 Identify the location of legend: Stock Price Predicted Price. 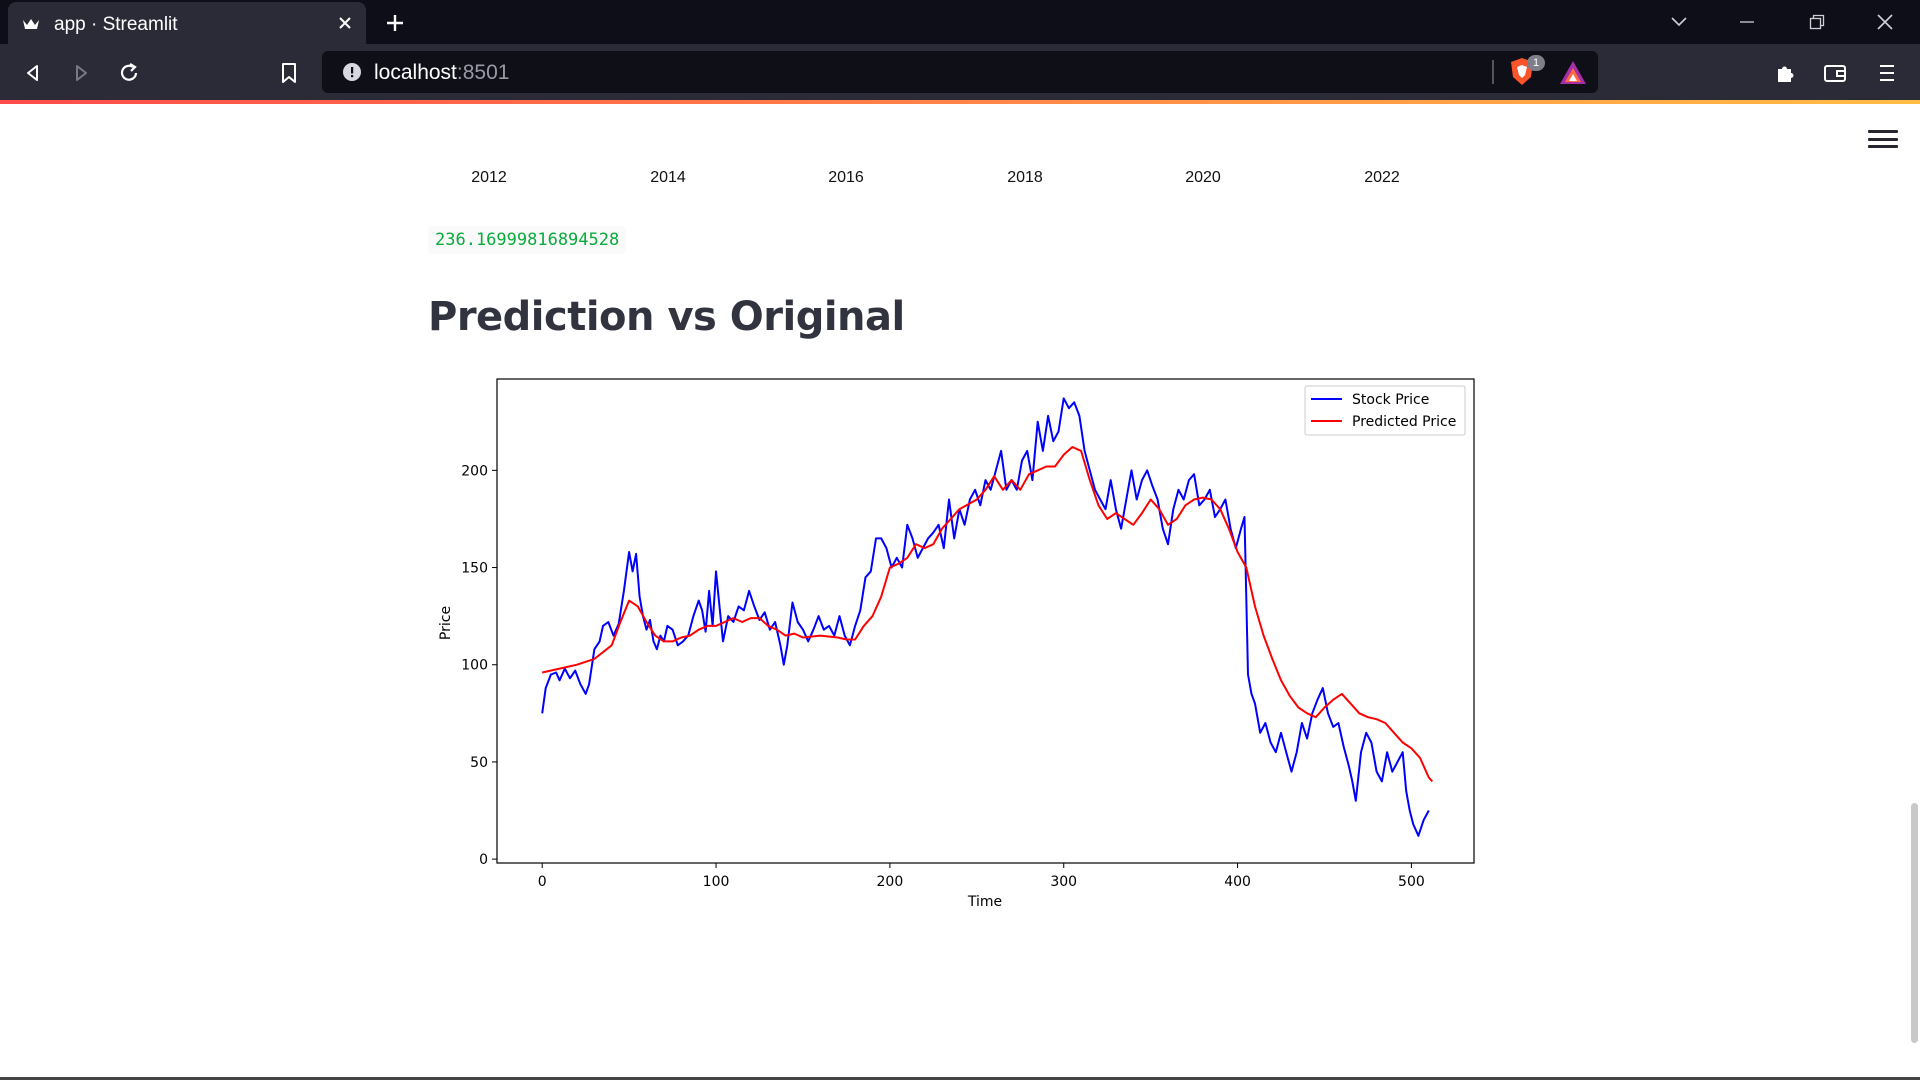
(1385, 410).